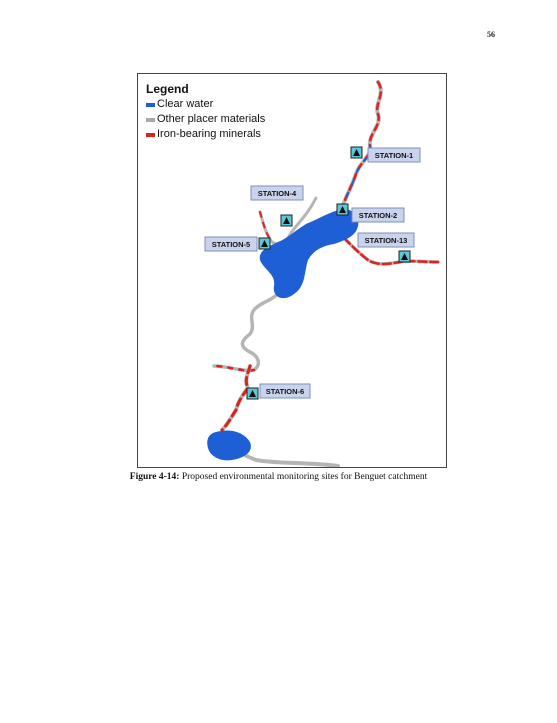  Describe the element at coordinates (229, 445) in the screenshot. I see `reservoir-lower` at that location.